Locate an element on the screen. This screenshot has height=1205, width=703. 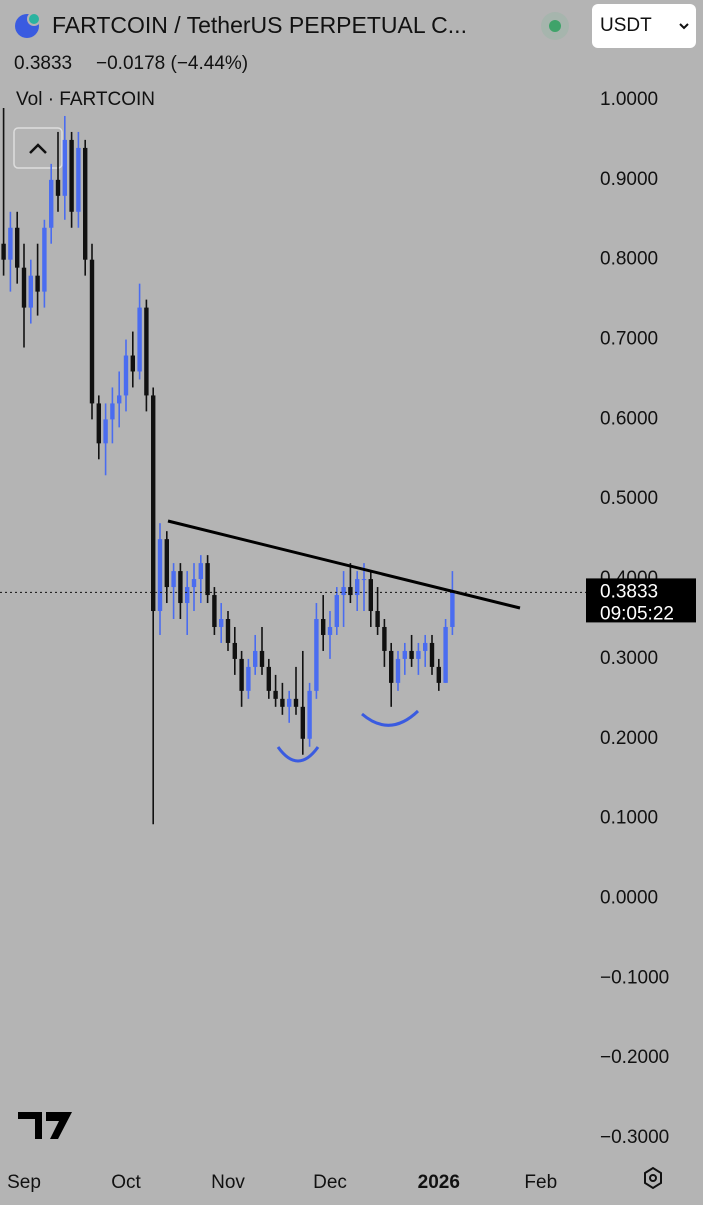
y-tick-label: −0.3000 is located at coordinates (634, 1137).